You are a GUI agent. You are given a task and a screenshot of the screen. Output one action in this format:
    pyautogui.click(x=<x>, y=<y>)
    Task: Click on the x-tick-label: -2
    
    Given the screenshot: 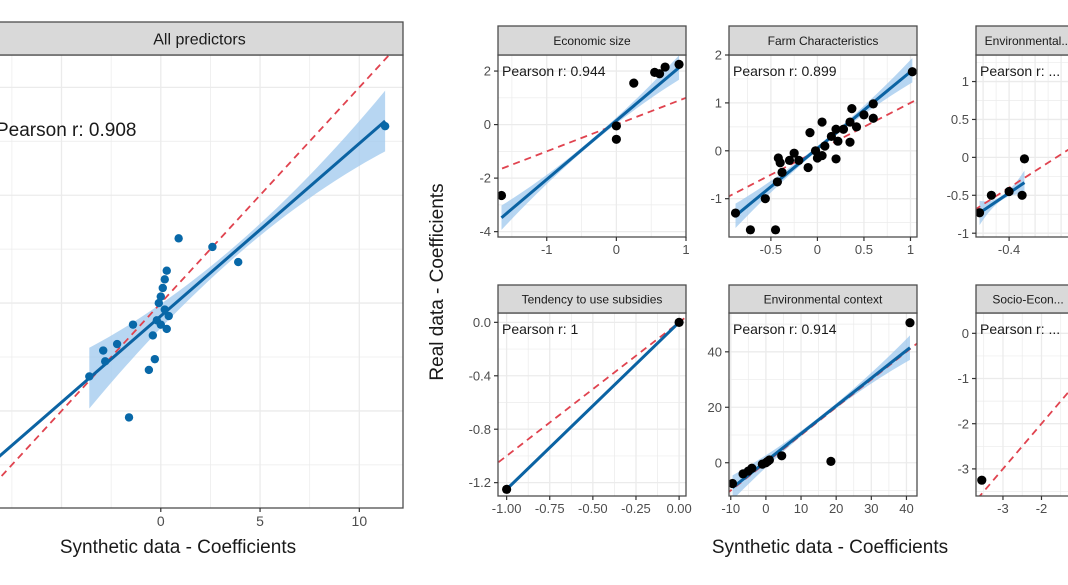 What is the action you would take?
    pyautogui.click(x=1042, y=508)
    